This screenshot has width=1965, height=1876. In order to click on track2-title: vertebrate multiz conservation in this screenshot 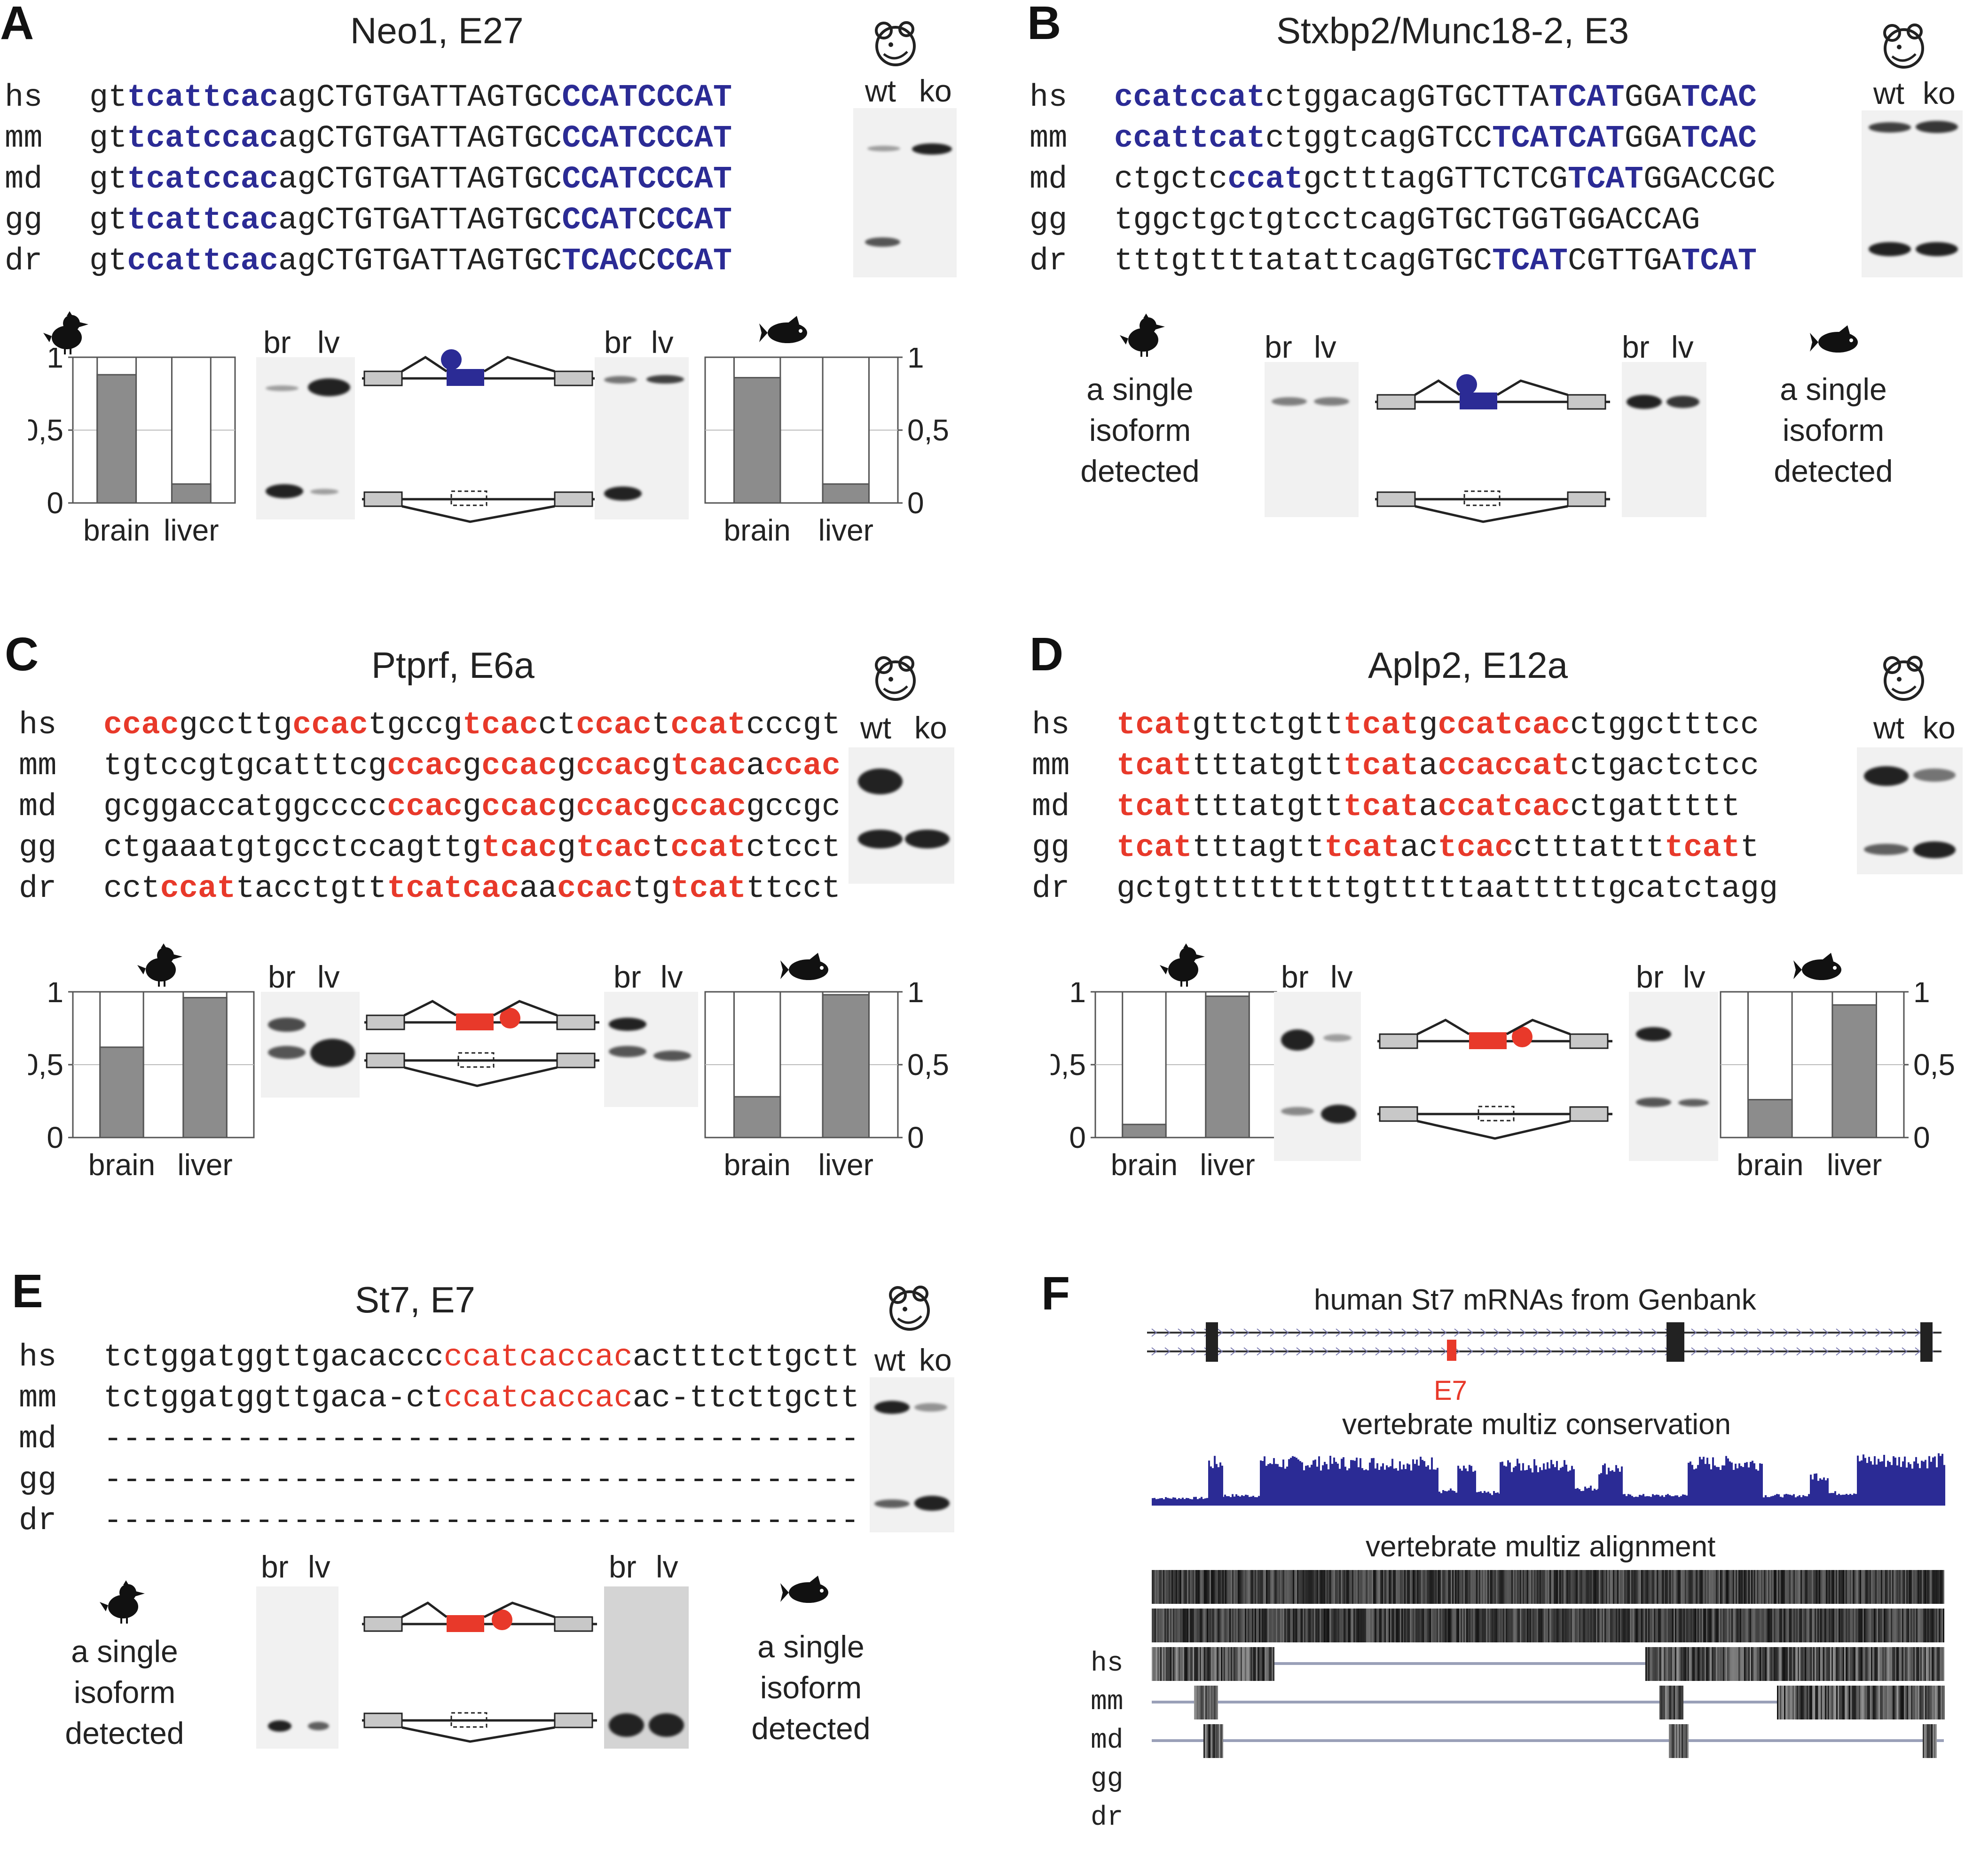, I will do `click(1536, 1424)`.